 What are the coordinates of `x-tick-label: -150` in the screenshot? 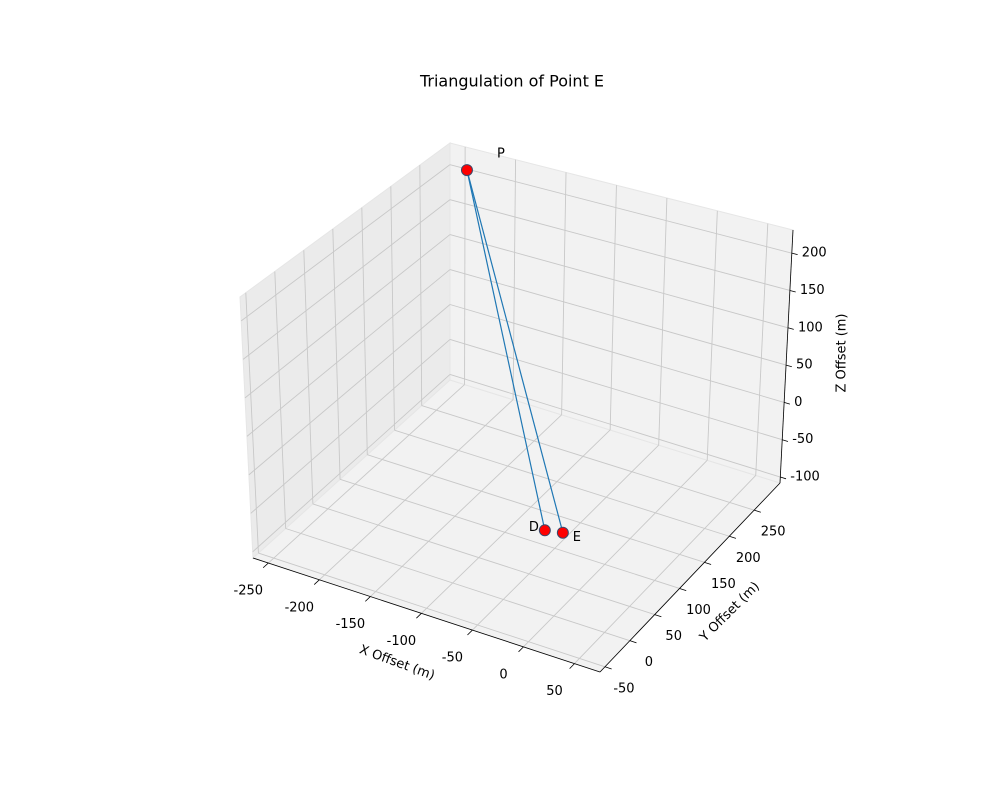 It's located at (351, 624).